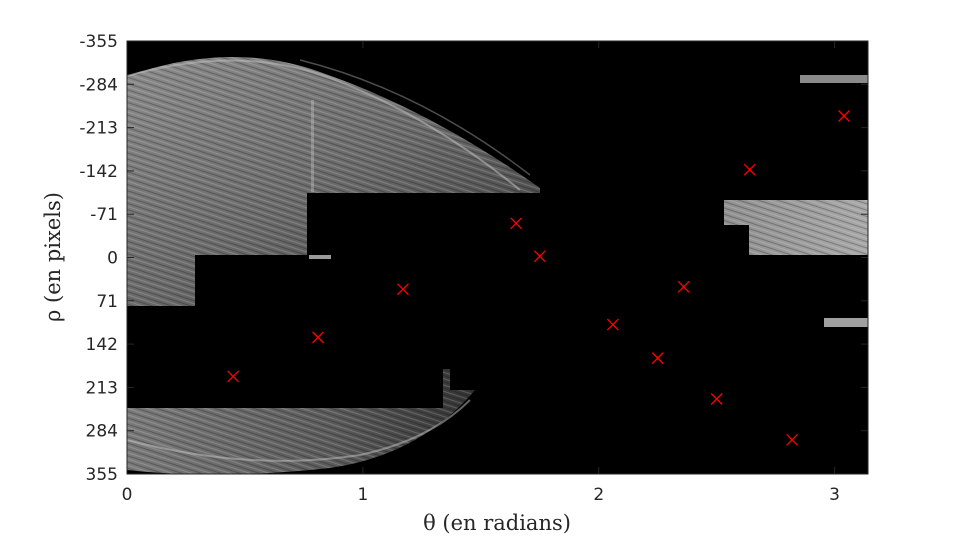  I want to click on x-tick-label: 1, so click(362, 495).